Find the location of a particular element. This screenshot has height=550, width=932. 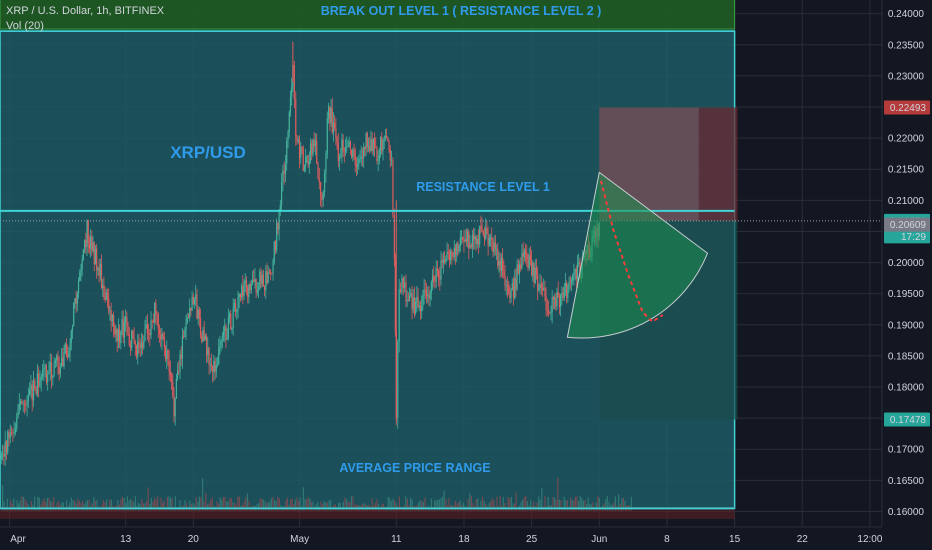

x-tick-label: 13 is located at coordinates (126, 539).